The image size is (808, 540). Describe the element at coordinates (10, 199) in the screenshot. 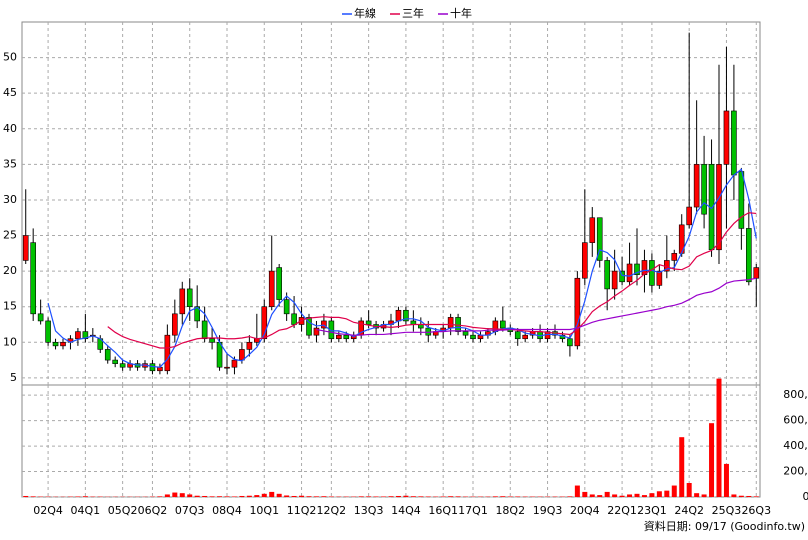

I see `y-tick-label: 30` at that location.